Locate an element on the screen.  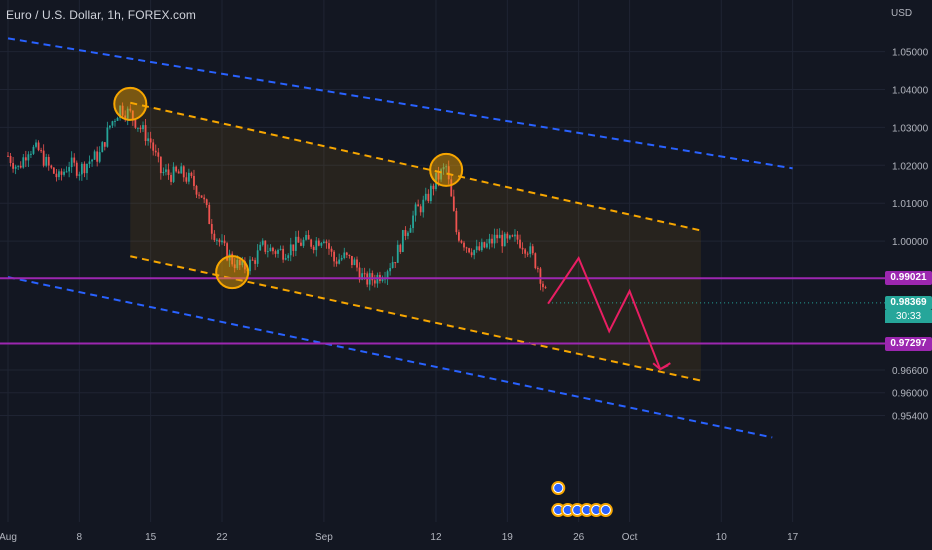
price-scale-tick-label: 0.96000 is located at coordinates (910, 394).